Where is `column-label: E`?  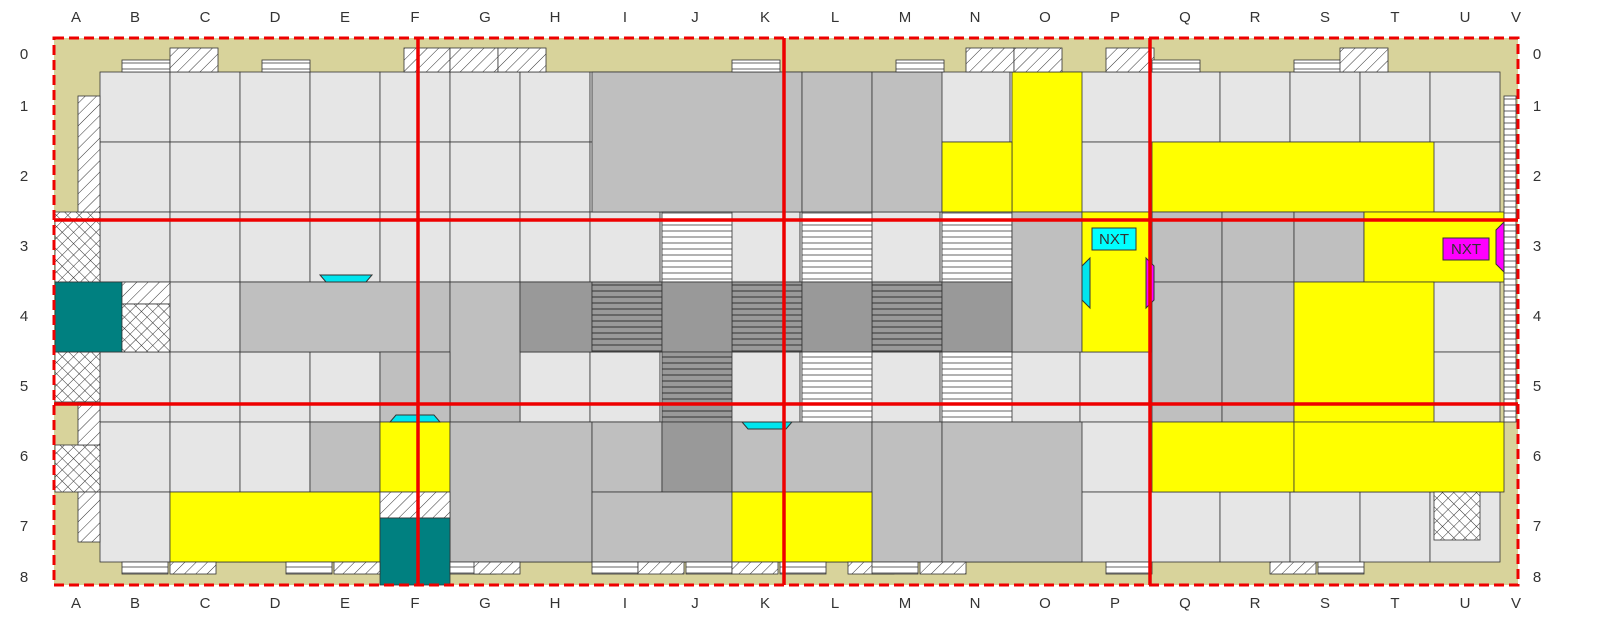 column-label: E is located at coordinates (345, 603).